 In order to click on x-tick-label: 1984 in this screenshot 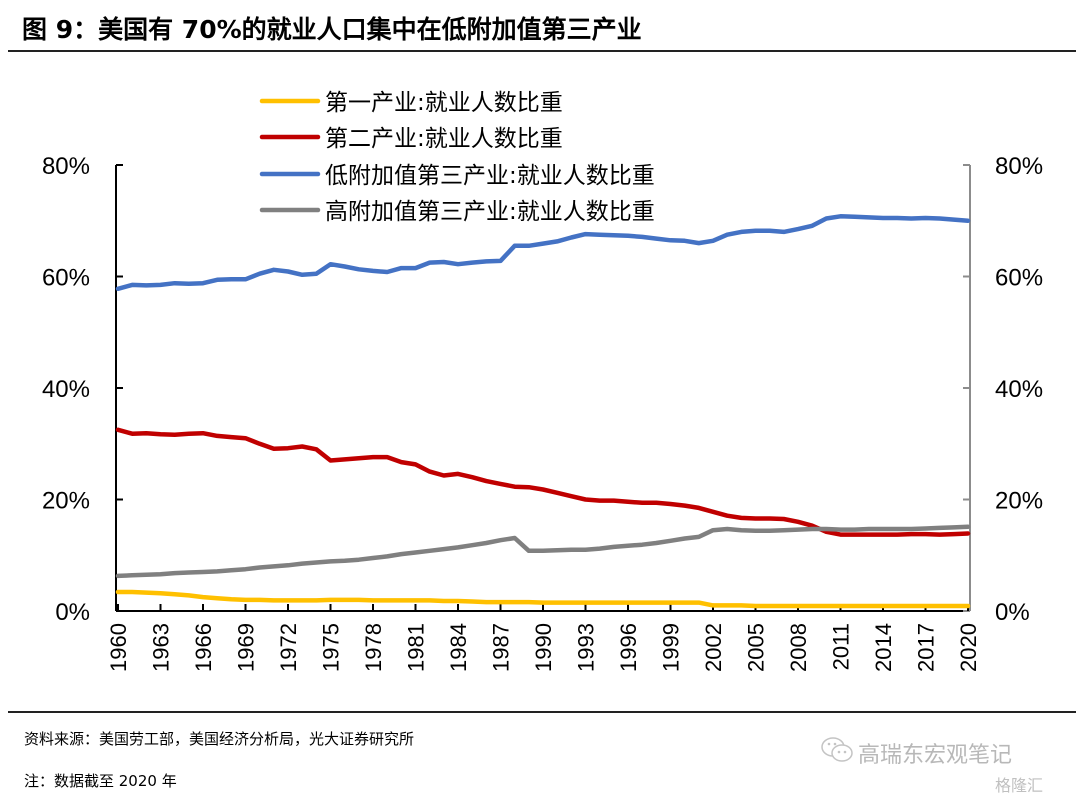, I will do `click(458, 647)`.